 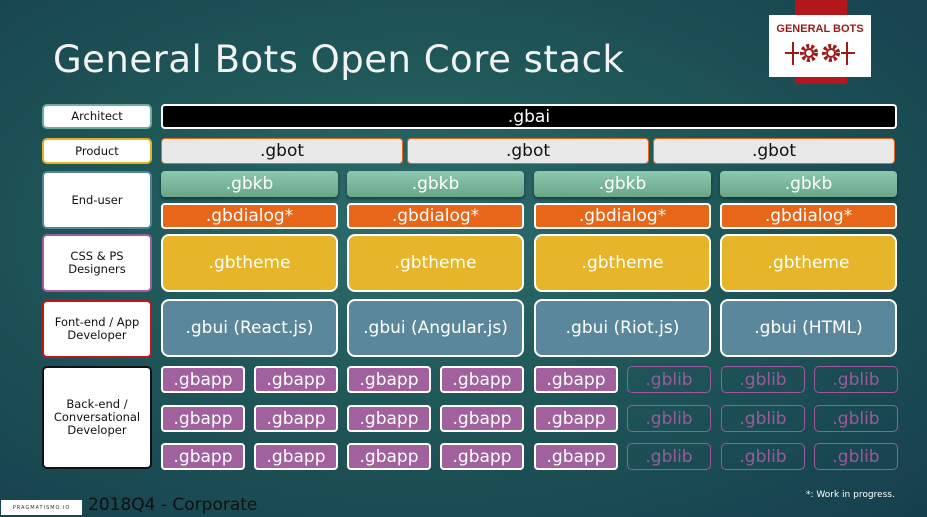 I want to click on svg-text: GENERAL BOTS, so click(x=819, y=29).